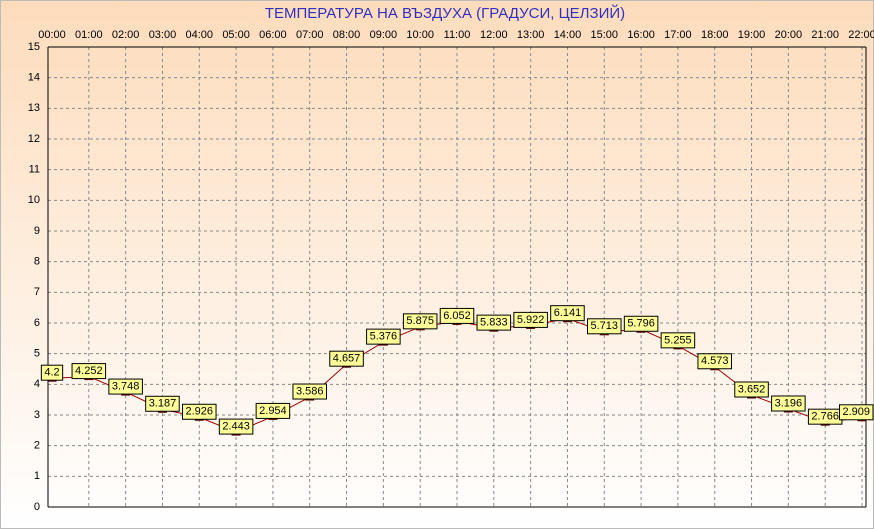  I want to click on value-label: 3.187, so click(163, 404).